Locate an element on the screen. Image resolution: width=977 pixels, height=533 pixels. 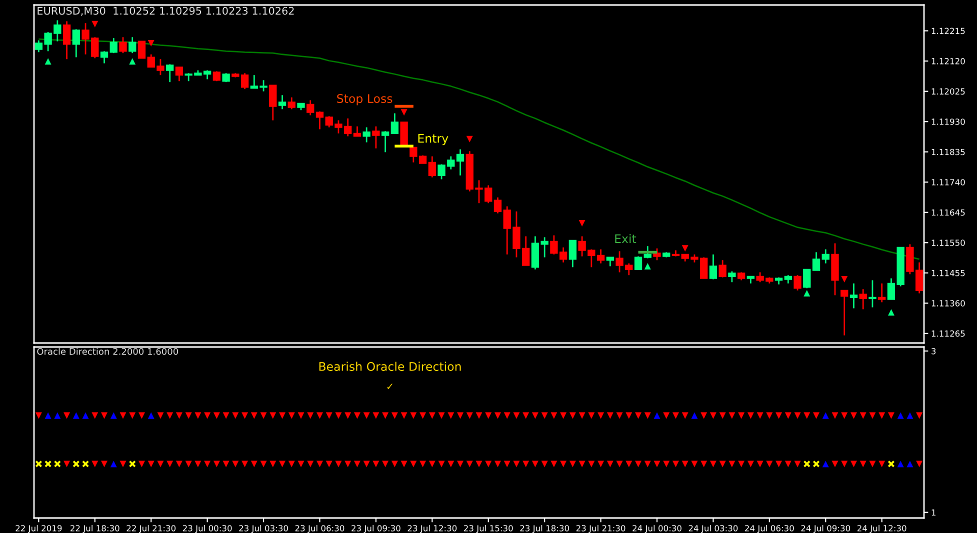
x-tick-label: 23 Jul 06:30 is located at coordinates (319, 528).